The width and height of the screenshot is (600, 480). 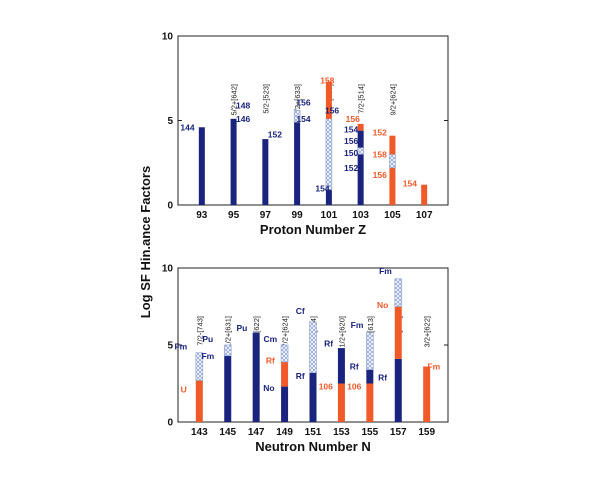 What do you see at coordinates (145, 242) in the screenshot?
I see `y-axis-title: Log SF Hin.ance Factors` at bounding box center [145, 242].